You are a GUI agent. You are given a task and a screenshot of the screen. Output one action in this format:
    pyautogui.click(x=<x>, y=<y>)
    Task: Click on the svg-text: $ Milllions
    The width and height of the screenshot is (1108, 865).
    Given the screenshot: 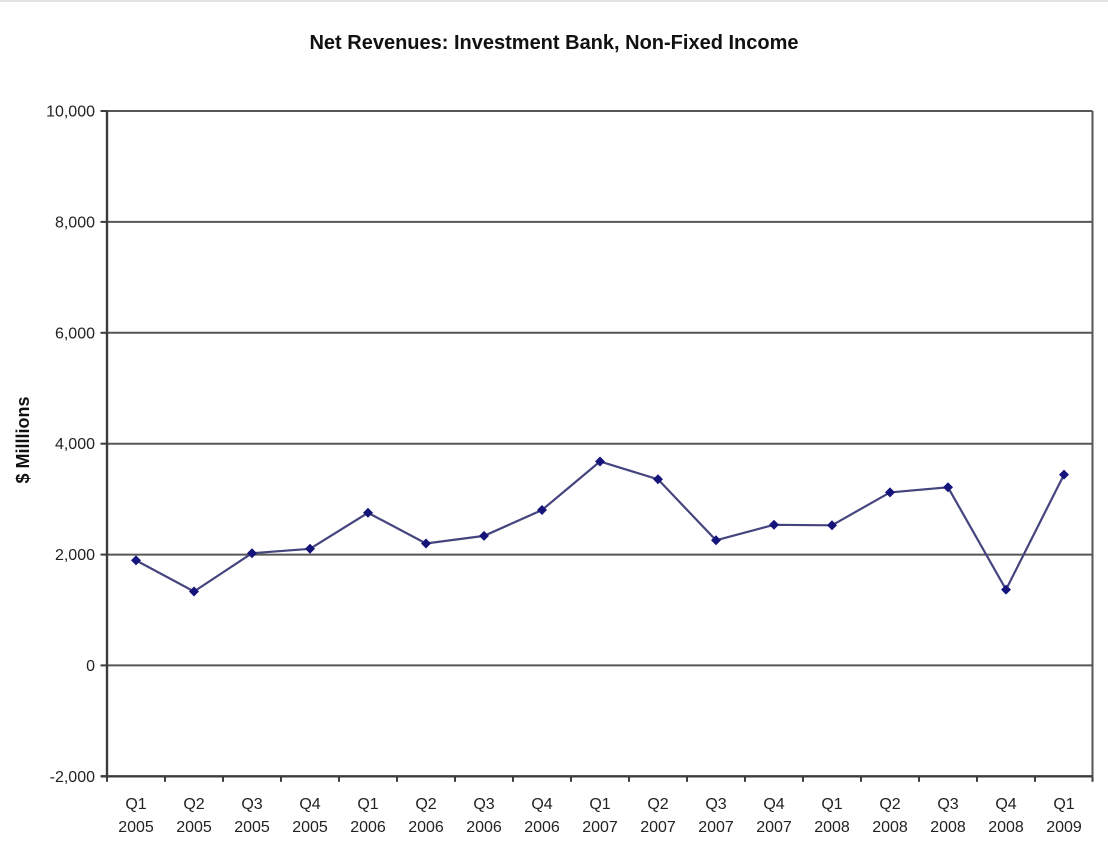 What is the action you would take?
    pyautogui.click(x=23, y=439)
    